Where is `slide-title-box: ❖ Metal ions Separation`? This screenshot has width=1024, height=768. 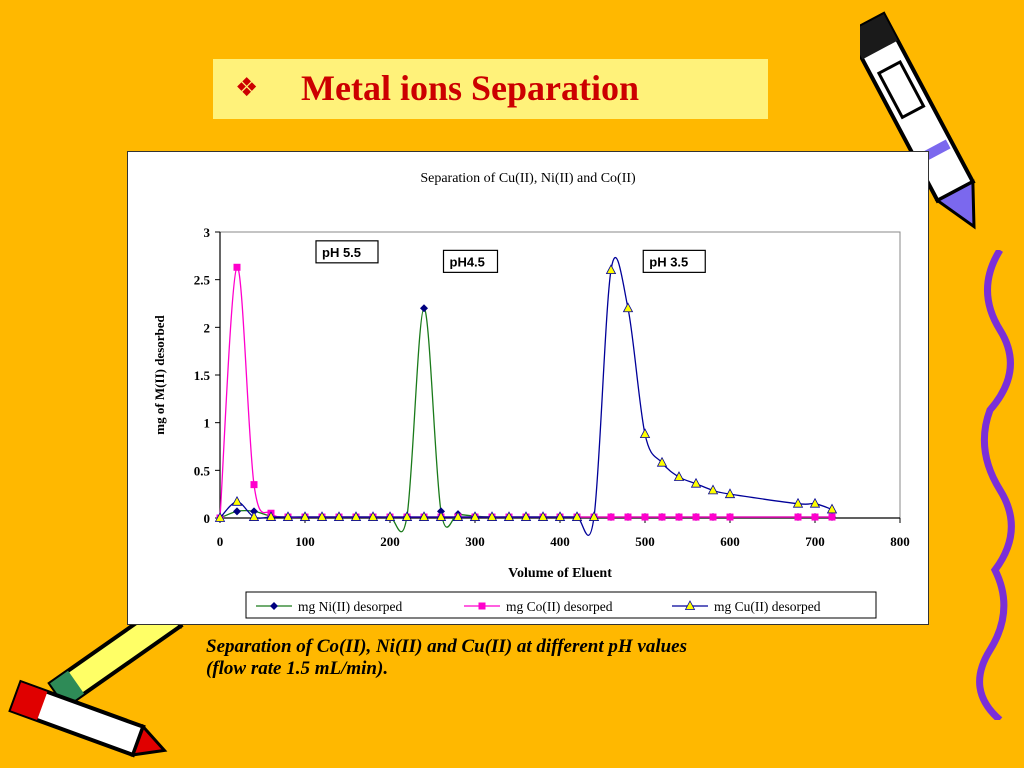 slide-title-box: ❖ Metal ions Separation is located at coordinates (490, 89).